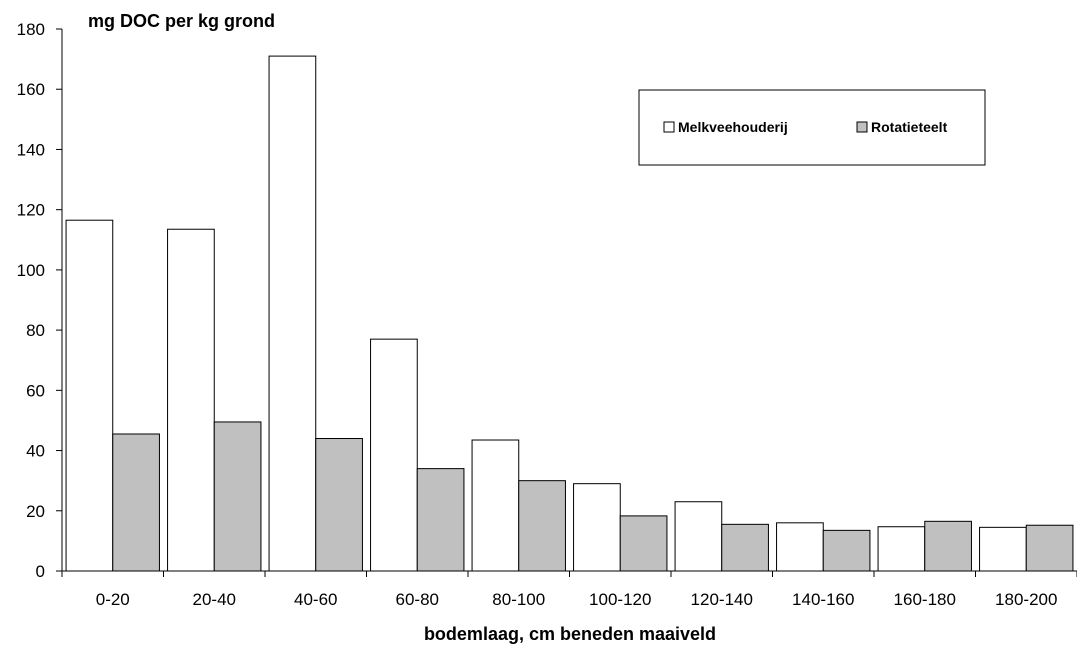 Image resolution: width=1077 pixels, height=648 pixels. I want to click on x-tick-label: 180-200, so click(1026, 599).